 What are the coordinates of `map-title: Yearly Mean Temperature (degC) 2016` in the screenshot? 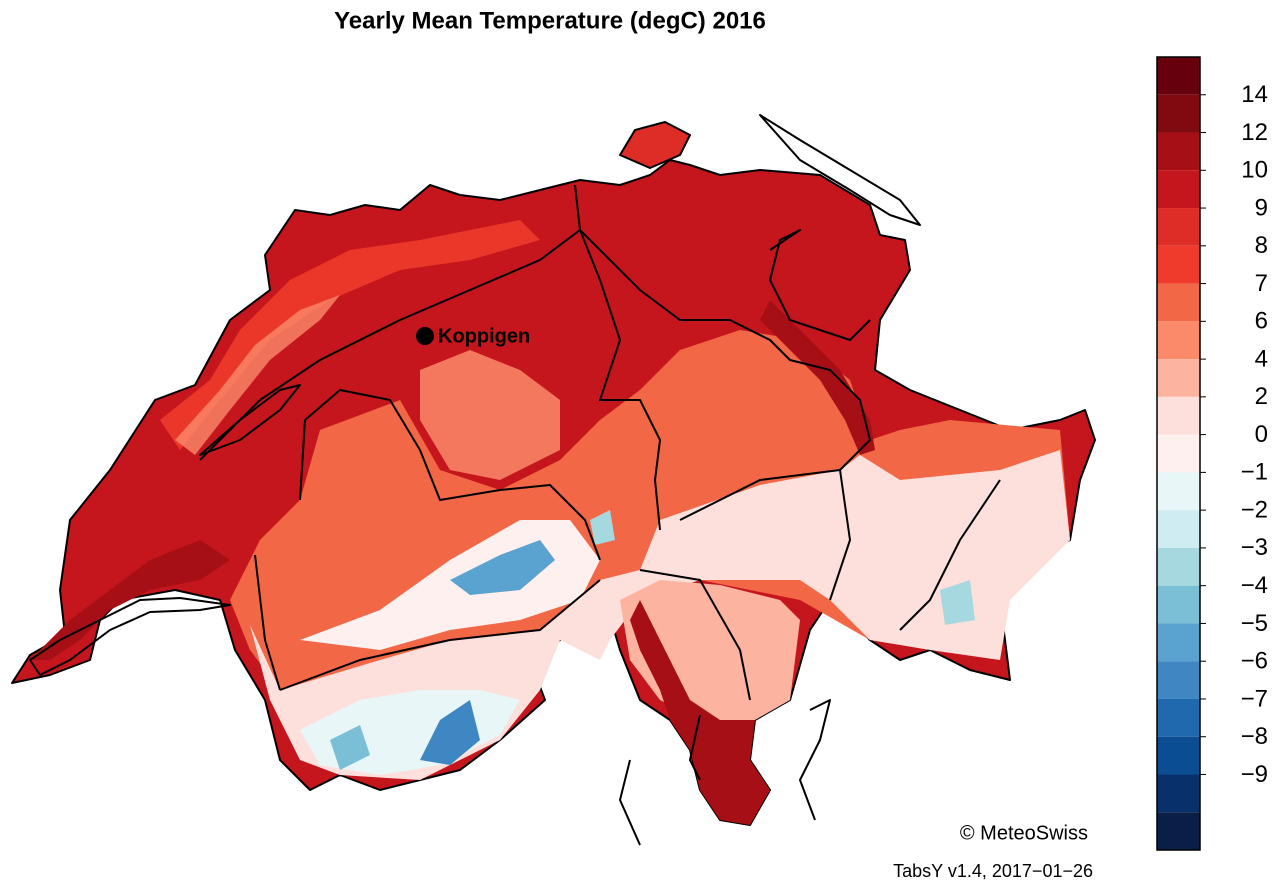 It's located at (550, 20).